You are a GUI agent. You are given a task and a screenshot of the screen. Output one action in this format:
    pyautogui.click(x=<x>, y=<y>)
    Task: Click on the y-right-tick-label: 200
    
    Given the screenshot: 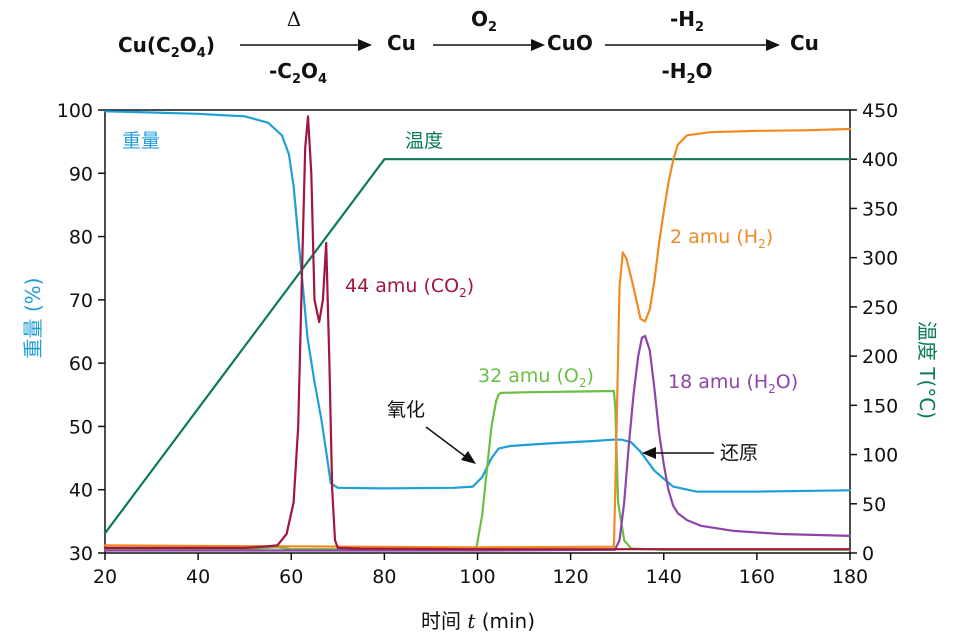 What is the action you would take?
    pyautogui.click(x=880, y=357)
    